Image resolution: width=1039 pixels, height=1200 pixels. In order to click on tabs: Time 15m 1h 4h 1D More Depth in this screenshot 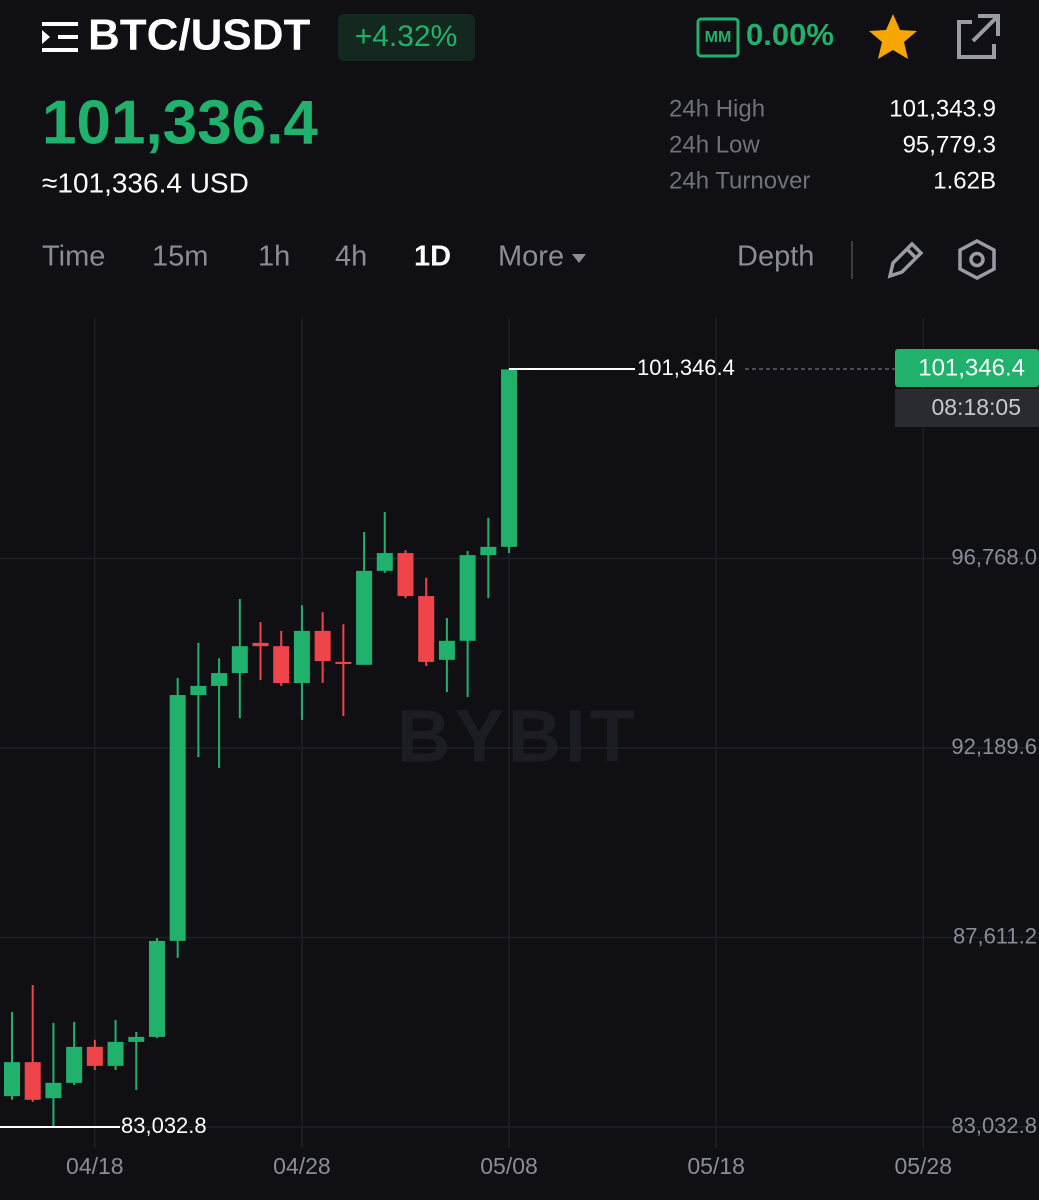, I will do `click(428, 257)`.